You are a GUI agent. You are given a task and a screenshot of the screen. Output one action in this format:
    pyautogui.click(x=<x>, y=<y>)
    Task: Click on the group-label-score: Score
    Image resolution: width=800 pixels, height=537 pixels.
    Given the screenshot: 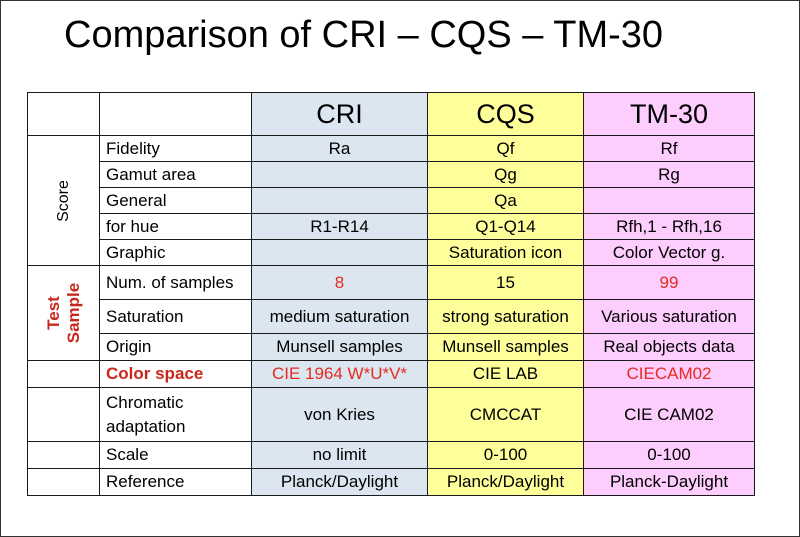 What is the action you would take?
    pyautogui.click(x=63, y=200)
    